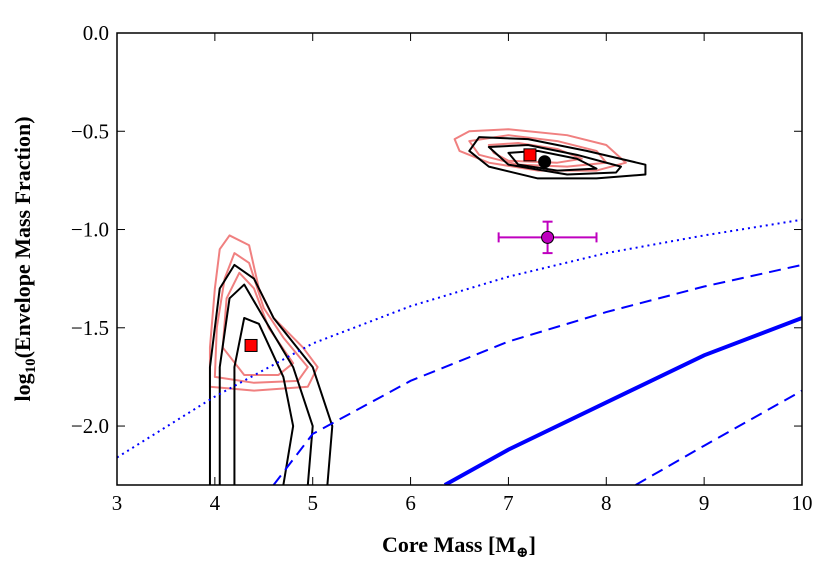  What do you see at coordinates (548, 237) in the screenshot?
I see `point` at bounding box center [548, 237].